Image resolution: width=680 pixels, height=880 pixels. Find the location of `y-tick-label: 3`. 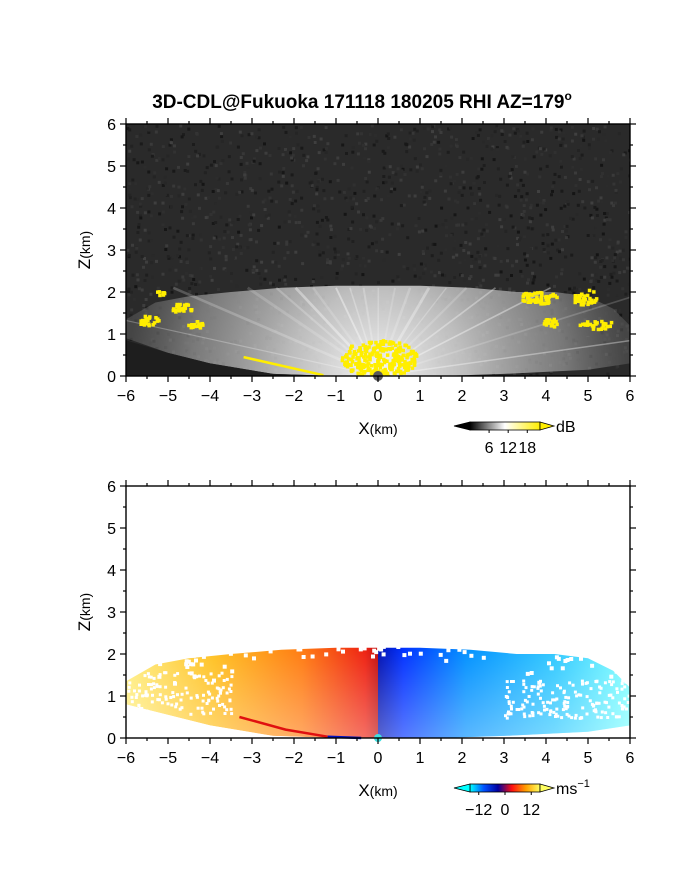

y-tick-label: 3 is located at coordinates (111, 251).